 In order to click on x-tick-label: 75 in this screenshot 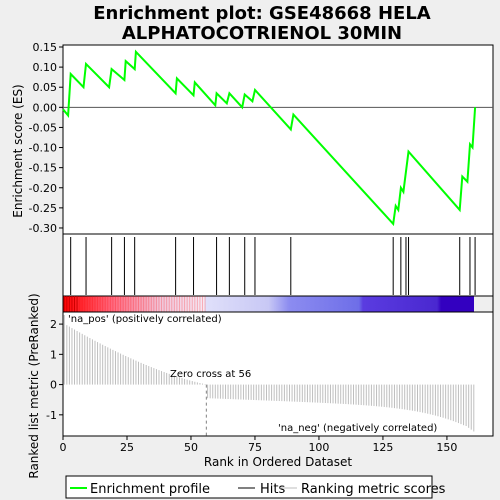, I will do `click(255, 447)`.